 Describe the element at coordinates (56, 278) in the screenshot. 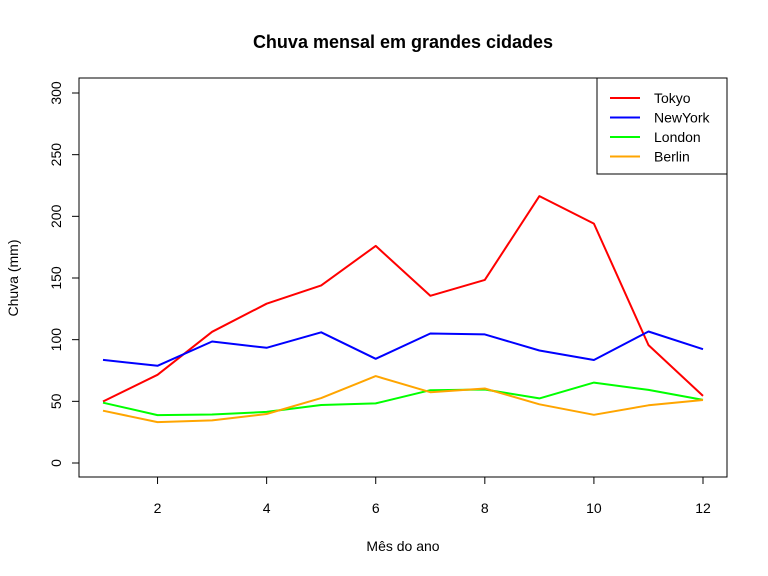

I see `y-tick-label: 150` at that location.